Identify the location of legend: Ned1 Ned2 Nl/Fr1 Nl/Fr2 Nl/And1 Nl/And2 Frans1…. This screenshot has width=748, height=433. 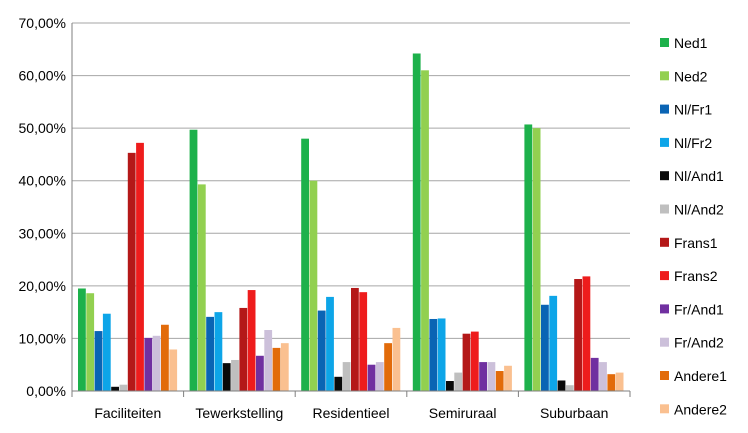
(693, 226).